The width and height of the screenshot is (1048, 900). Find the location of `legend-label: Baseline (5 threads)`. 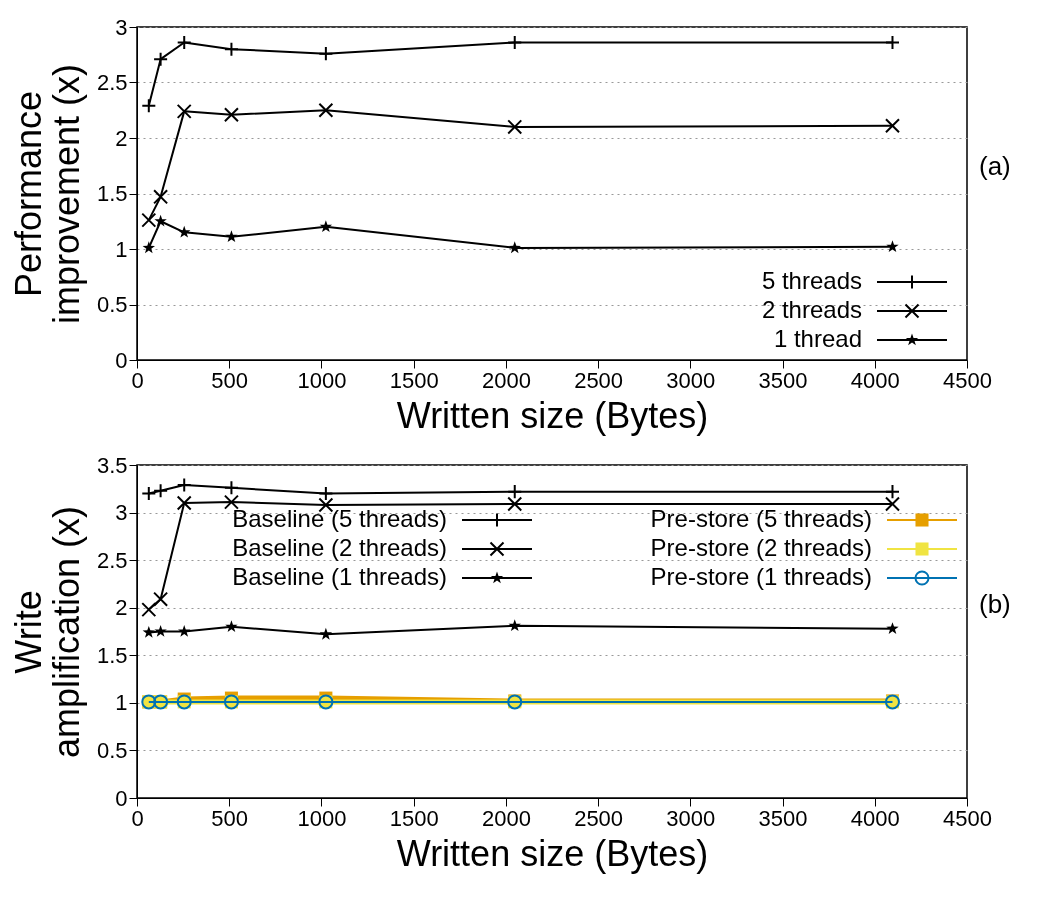

legend-label: Baseline (5 threads) is located at coordinates (339, 518).